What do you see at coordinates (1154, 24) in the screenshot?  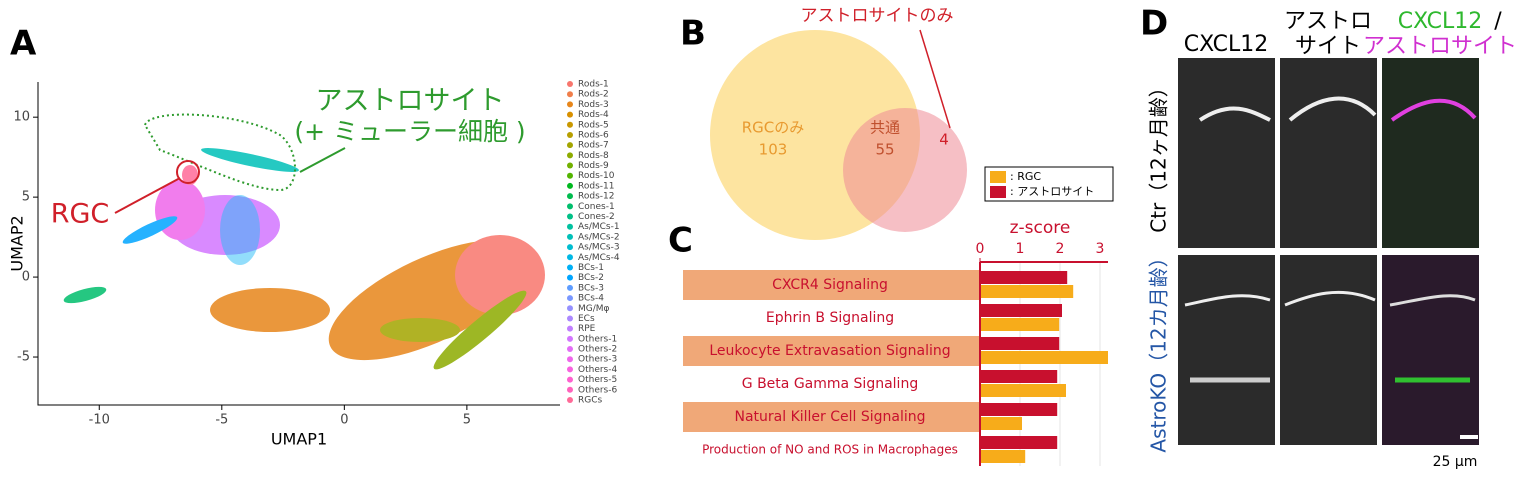 I see `panel-label: D` at bounding box center [1154, 24].